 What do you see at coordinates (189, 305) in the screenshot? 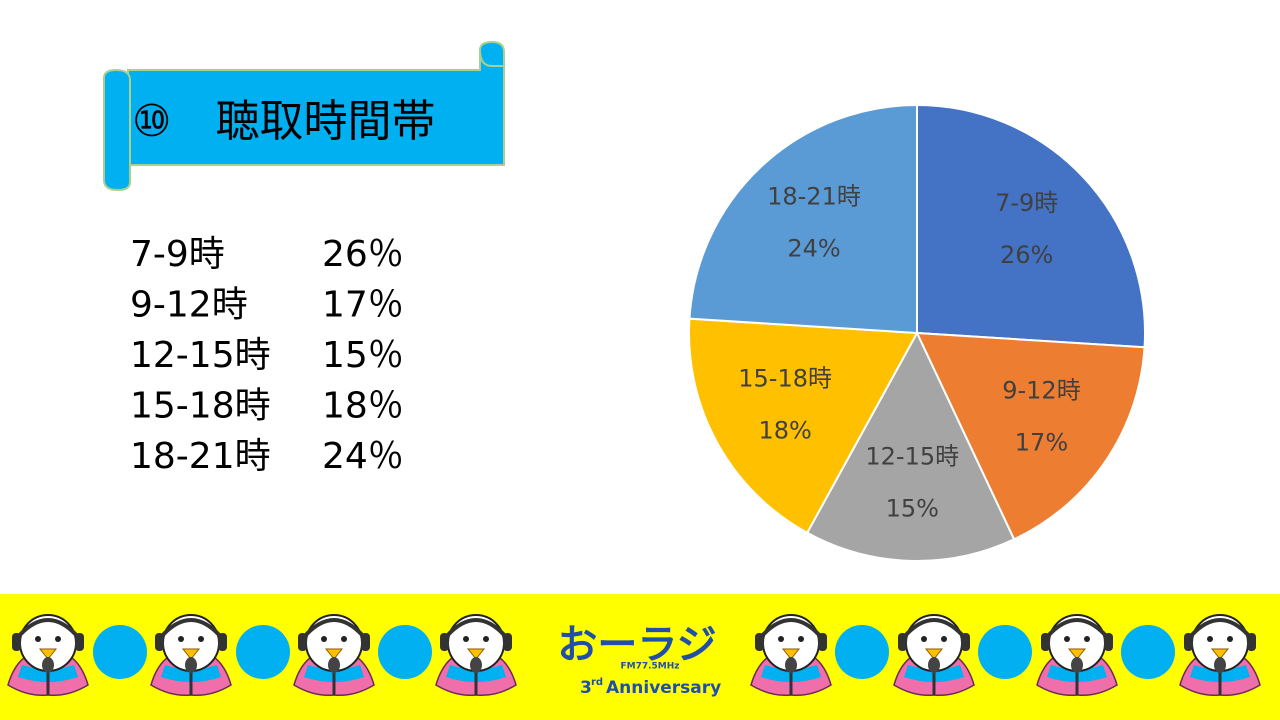
I see `list-label: 9-12時` at bounding box center [189, 305].